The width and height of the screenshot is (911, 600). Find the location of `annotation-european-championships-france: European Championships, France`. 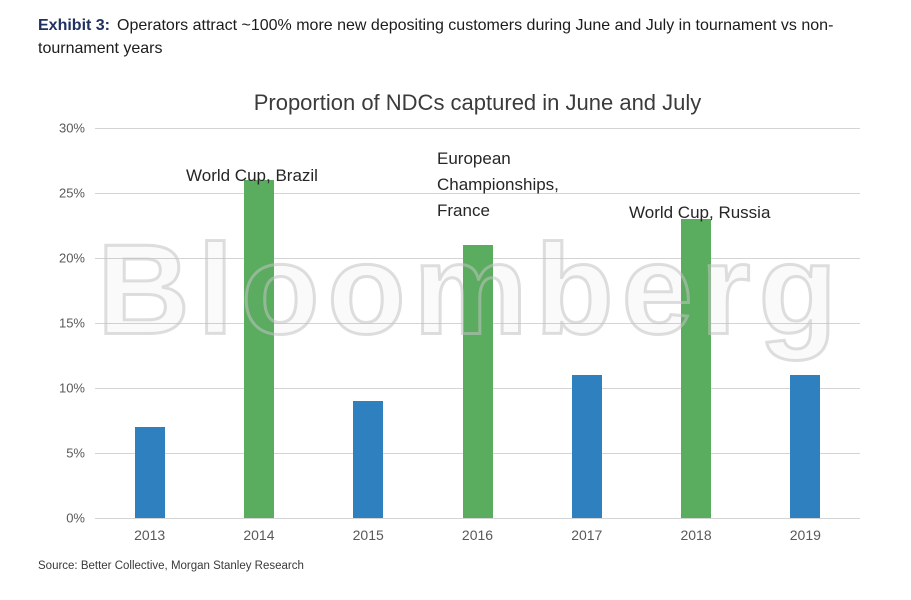

annotation-european-championships-france: European Championships, France is located at coordinates (498, 184).